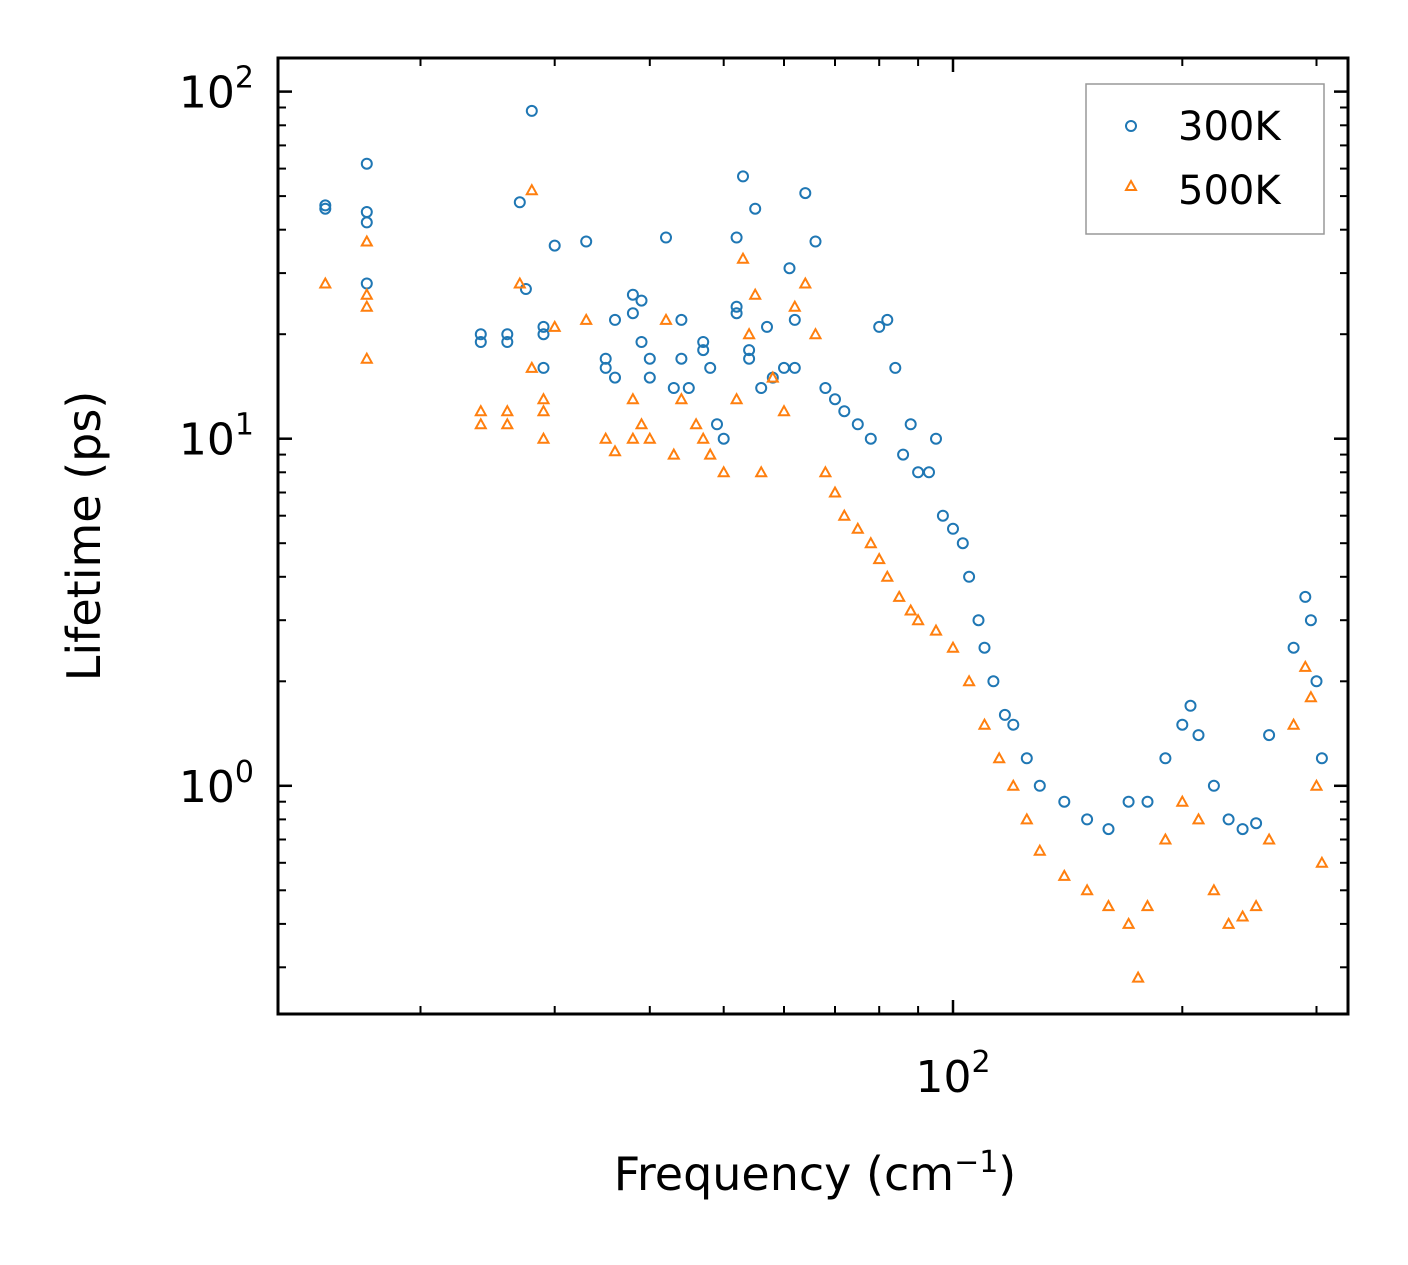 This screenshot has width=1408, height=1265. Describe the element at coordinates (815, 1173) in the screenshot. I see `x-axis-label: Frequency (cm−1)` at that location.